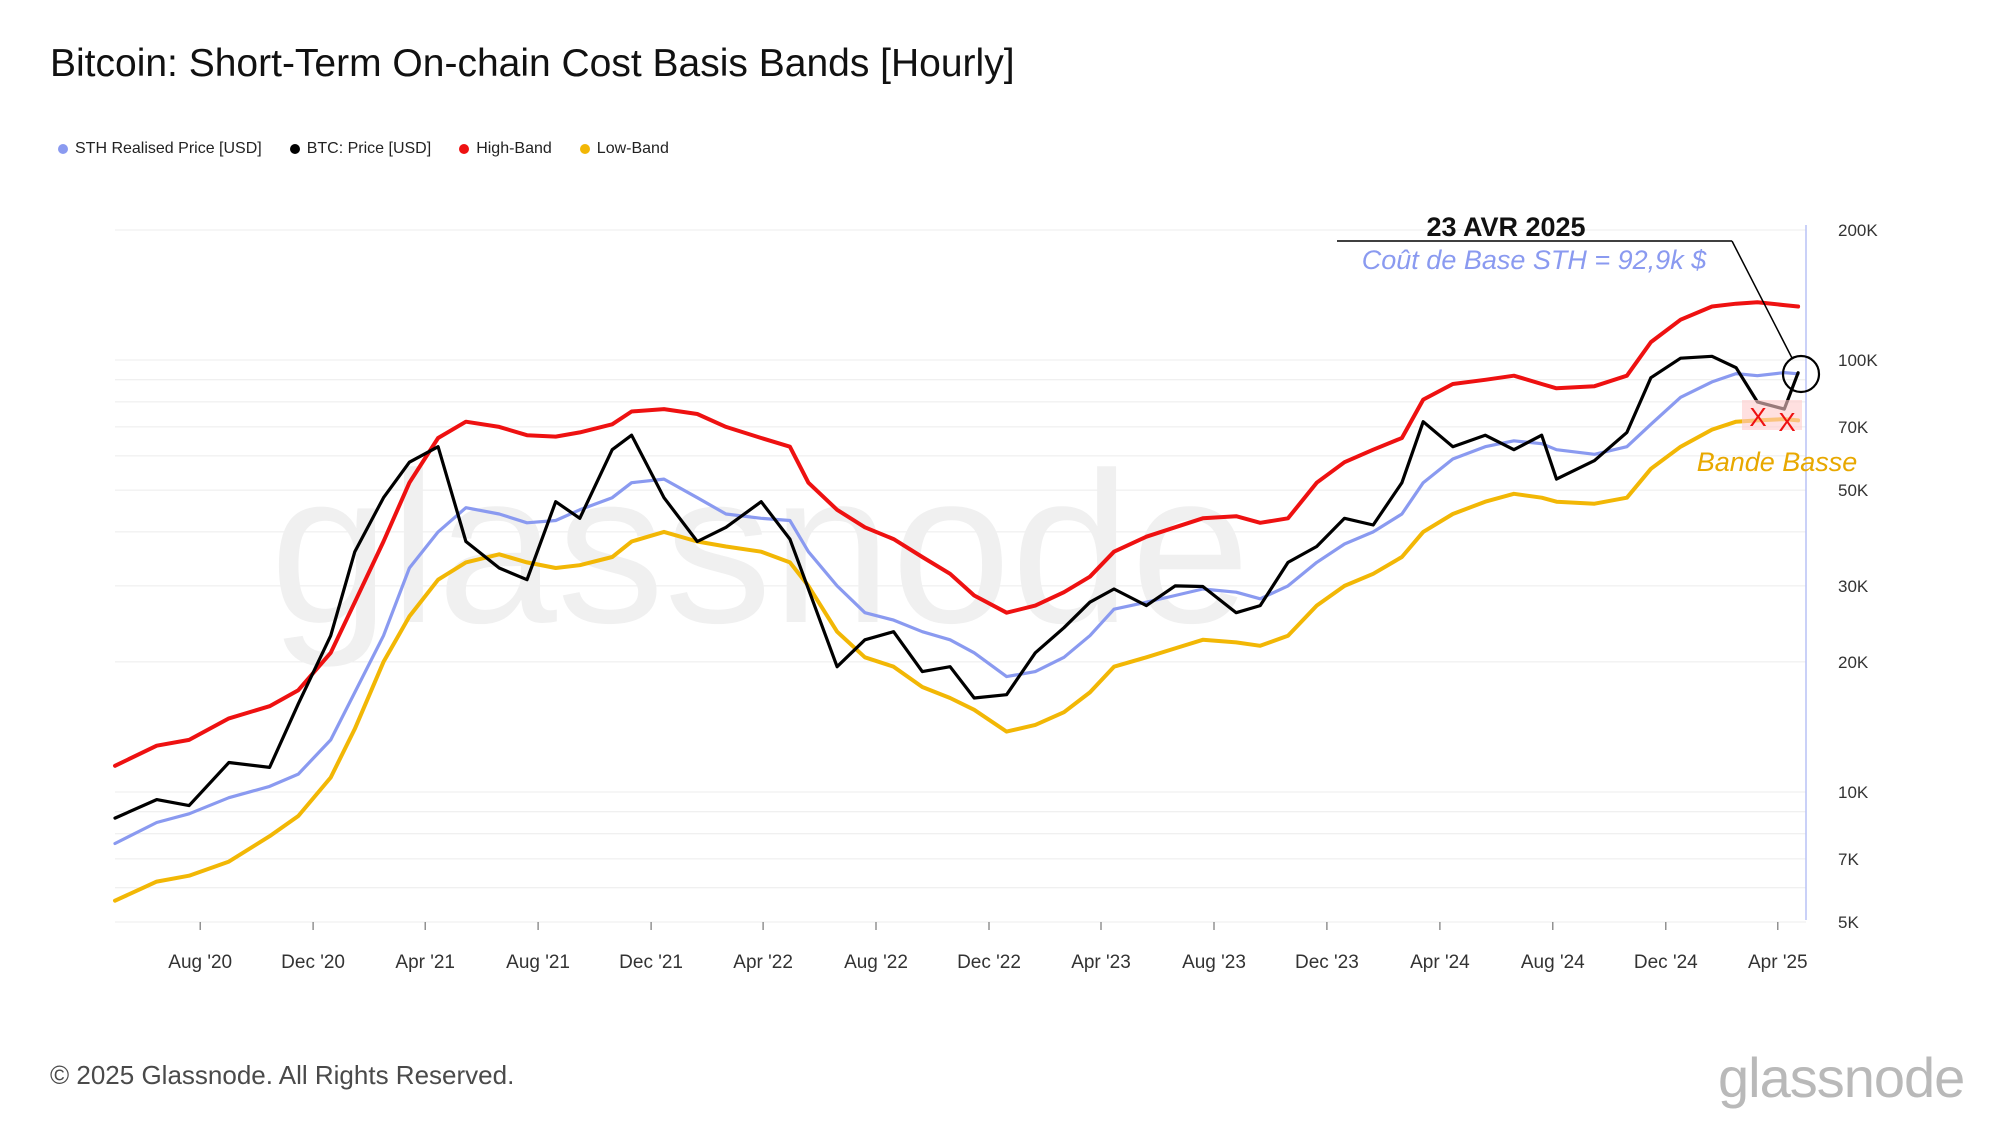 Image resolution: width=2000 pixels, height=1125 pixels. I want to click on legend-item-low-band: Low-Band, so click(624, 149).